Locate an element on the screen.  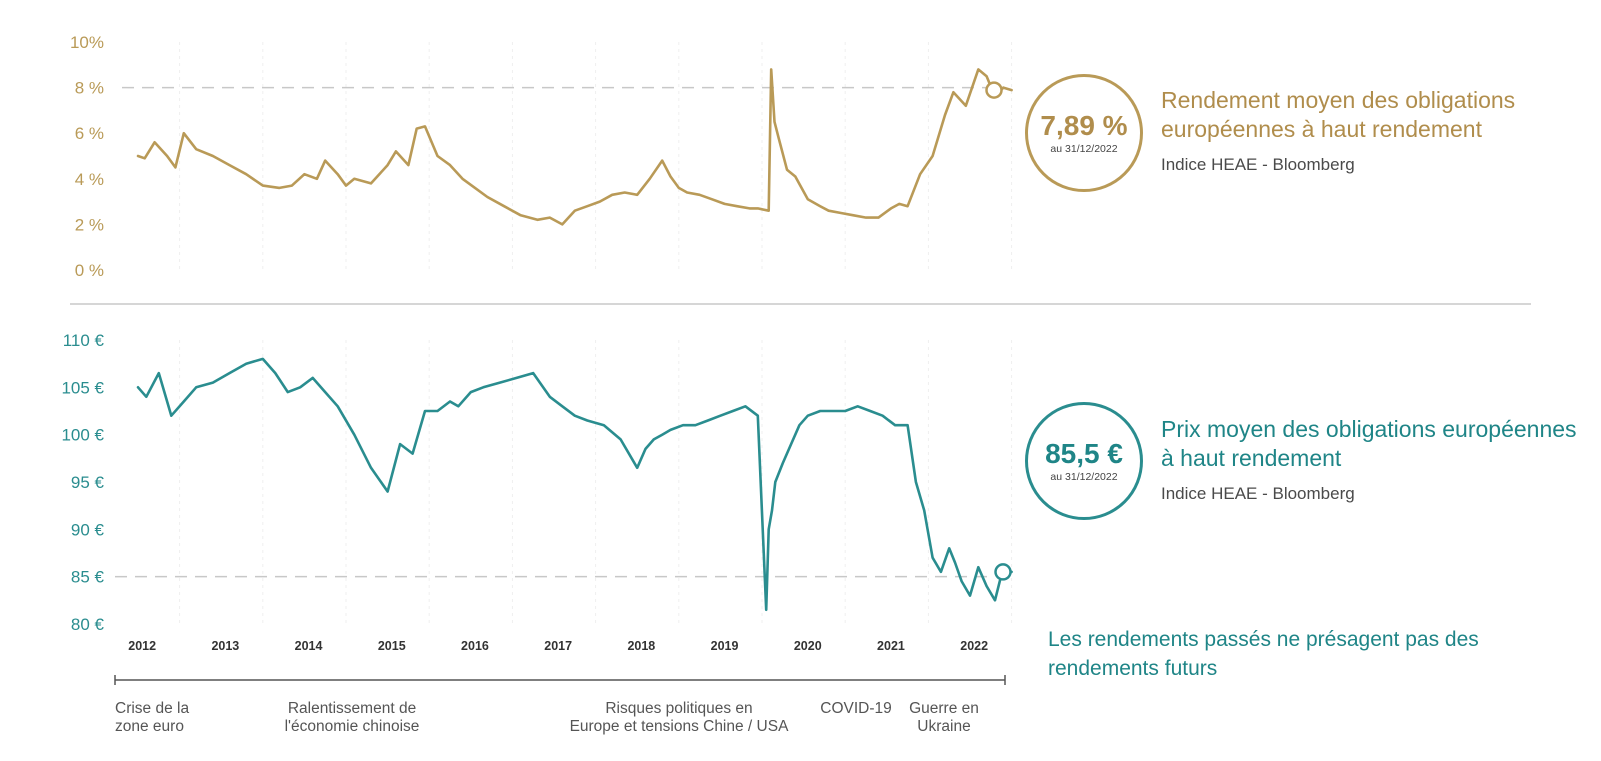
yield-ytick-label: 6 % is located at coordinates (89, 133).